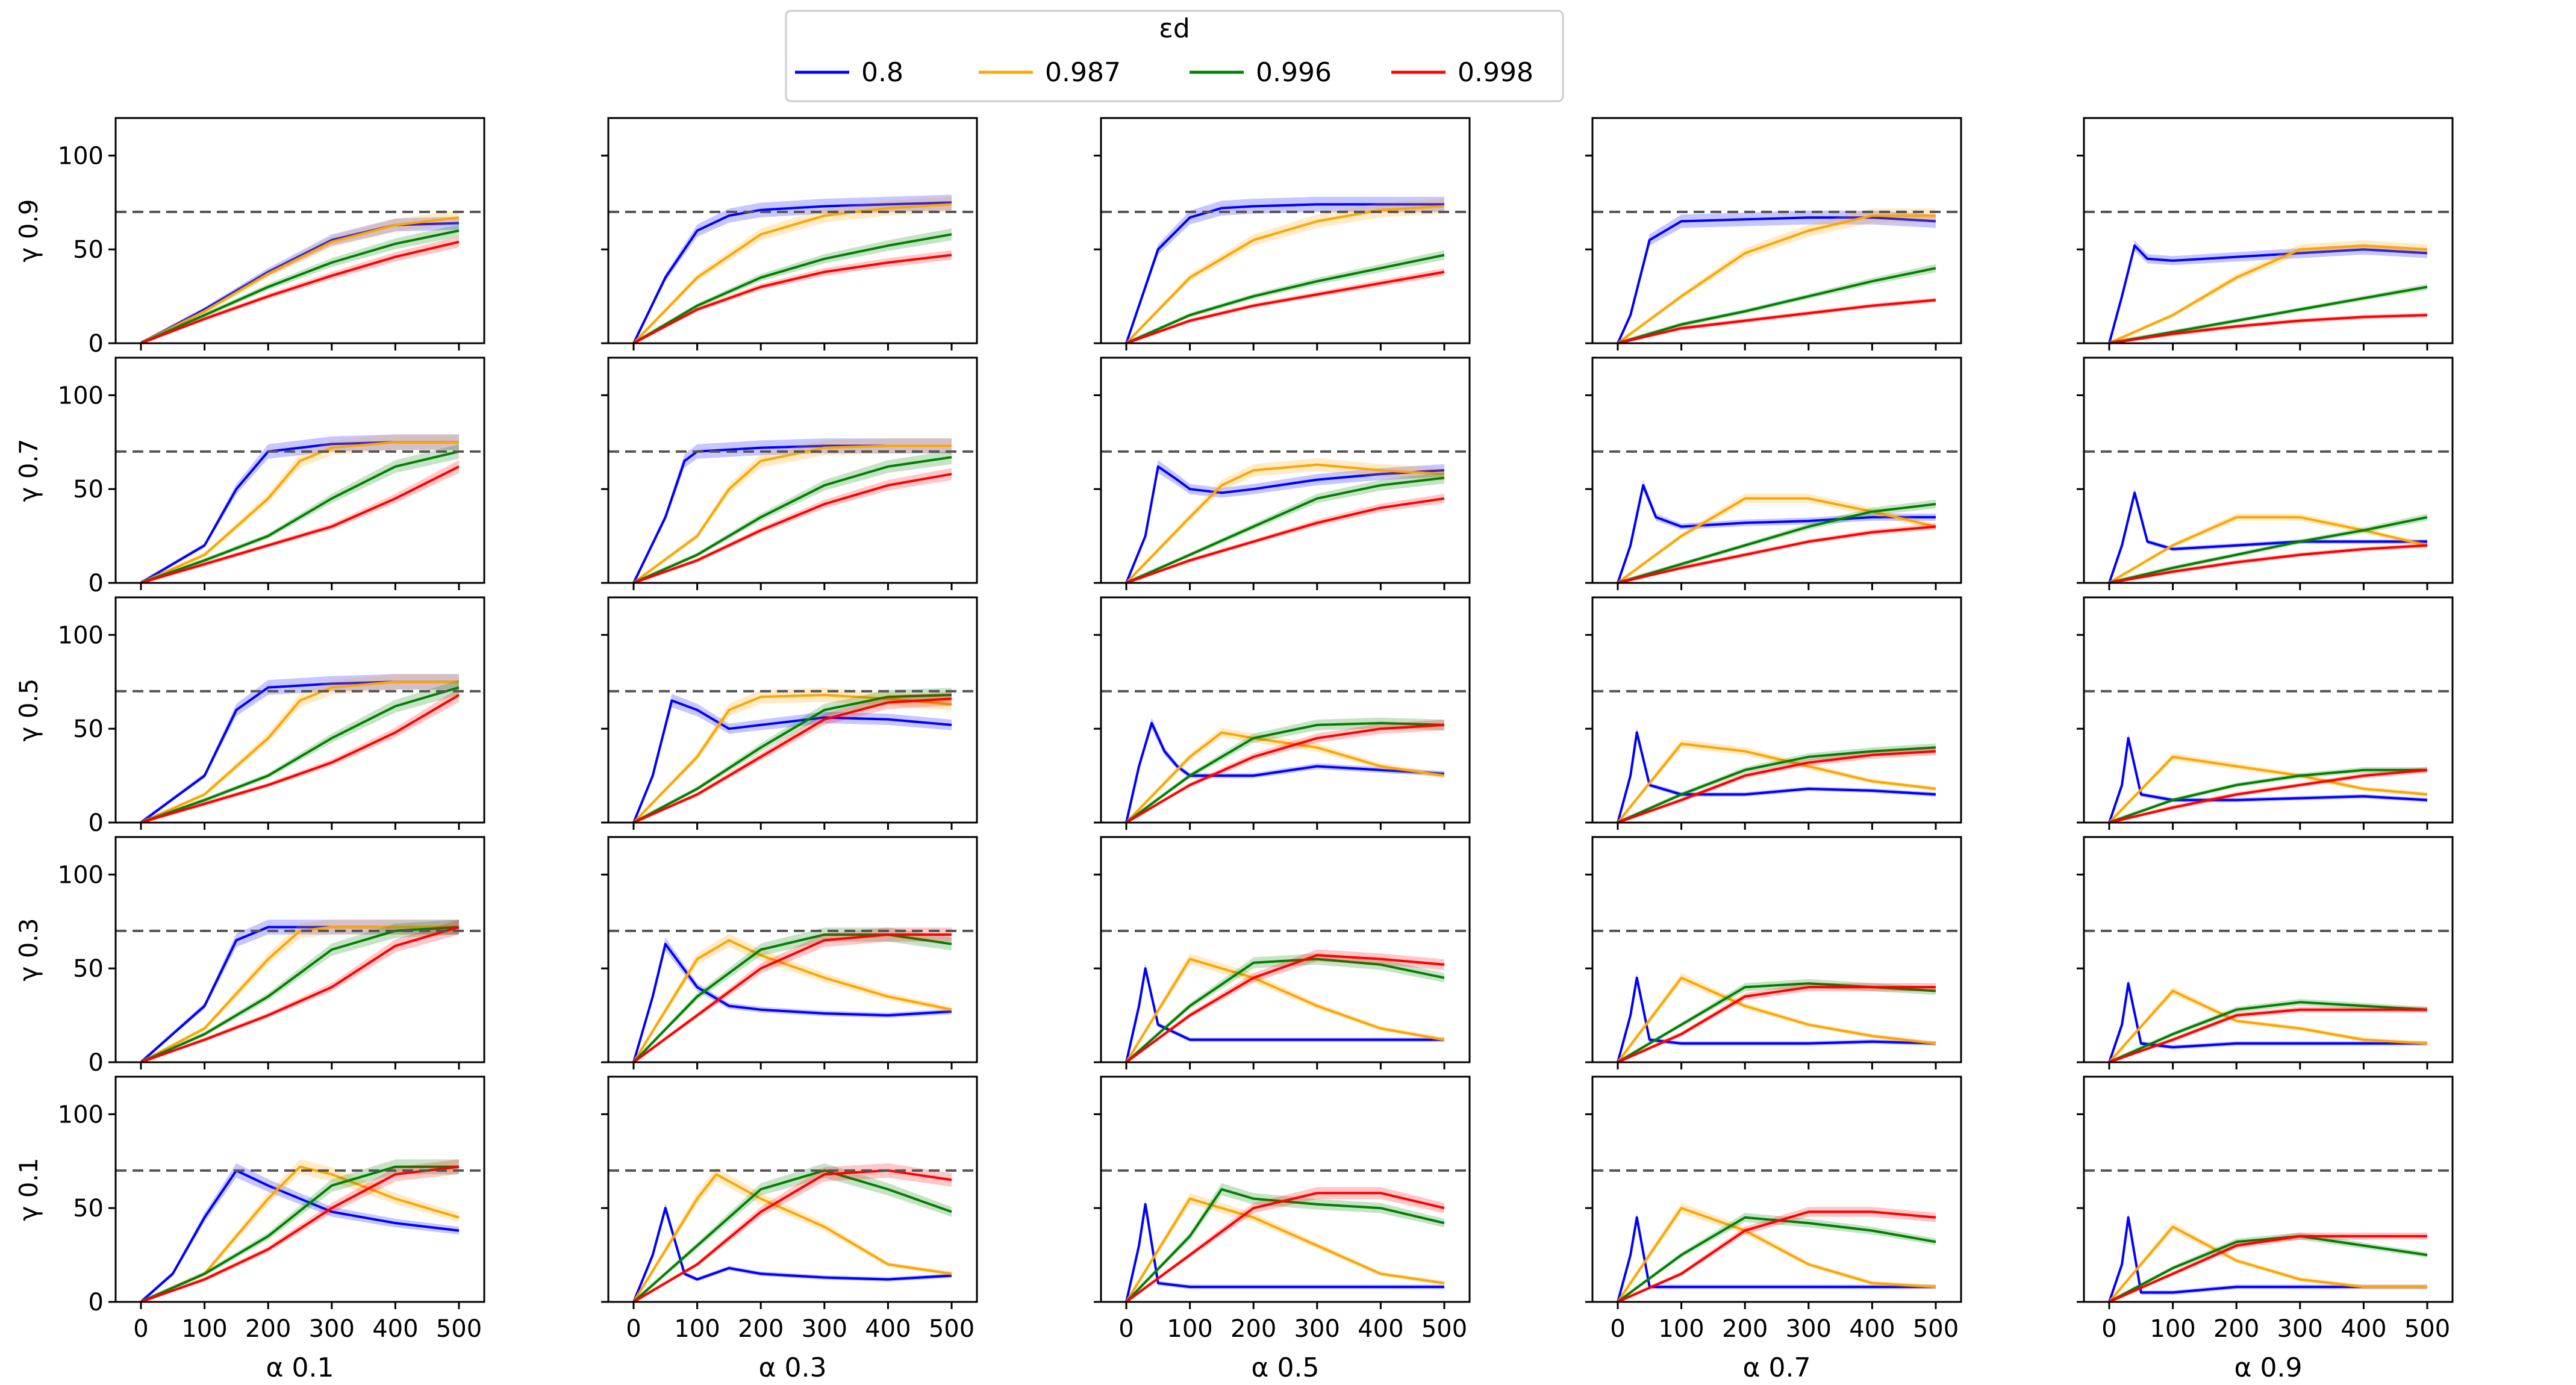  What do you see at coordinates (793, 1367) in the screenshot?
I see `column-label: α 0.3` at bounding box center [793, 1367].